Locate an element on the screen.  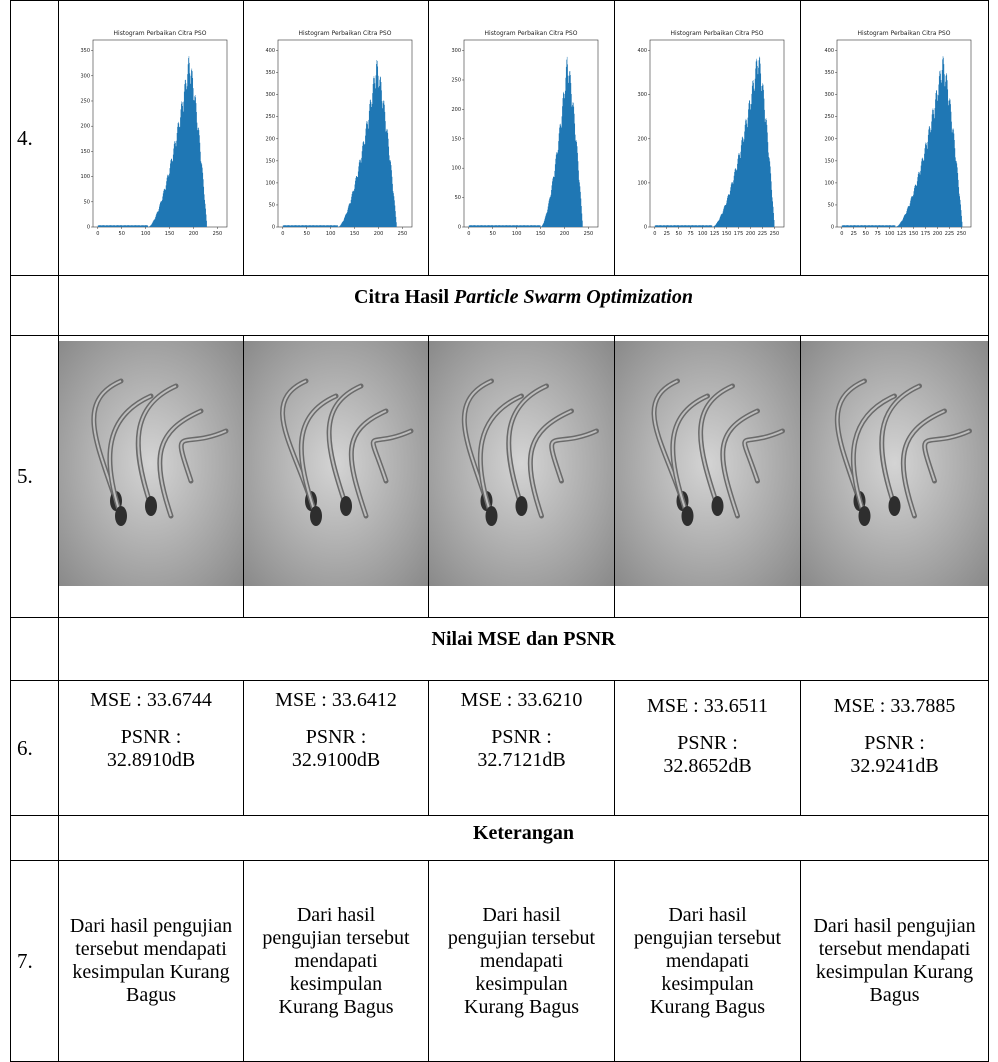
section-text: Citra Hasil is located at coordinates (402, 297).